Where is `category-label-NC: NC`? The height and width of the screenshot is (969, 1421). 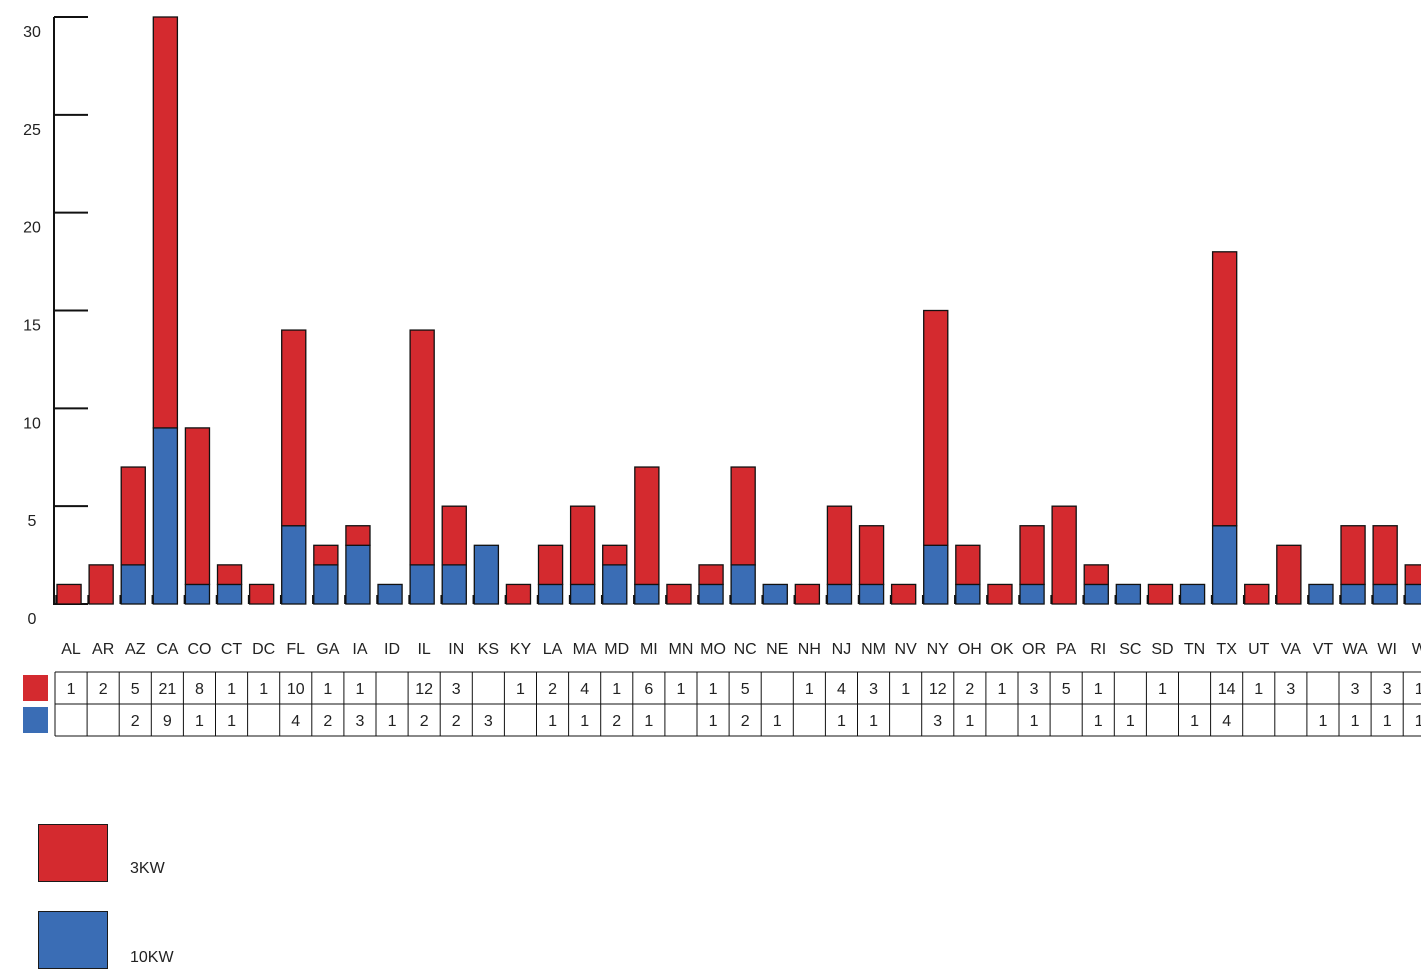
category-label-NC: NC is located at coordinates (745, 649).